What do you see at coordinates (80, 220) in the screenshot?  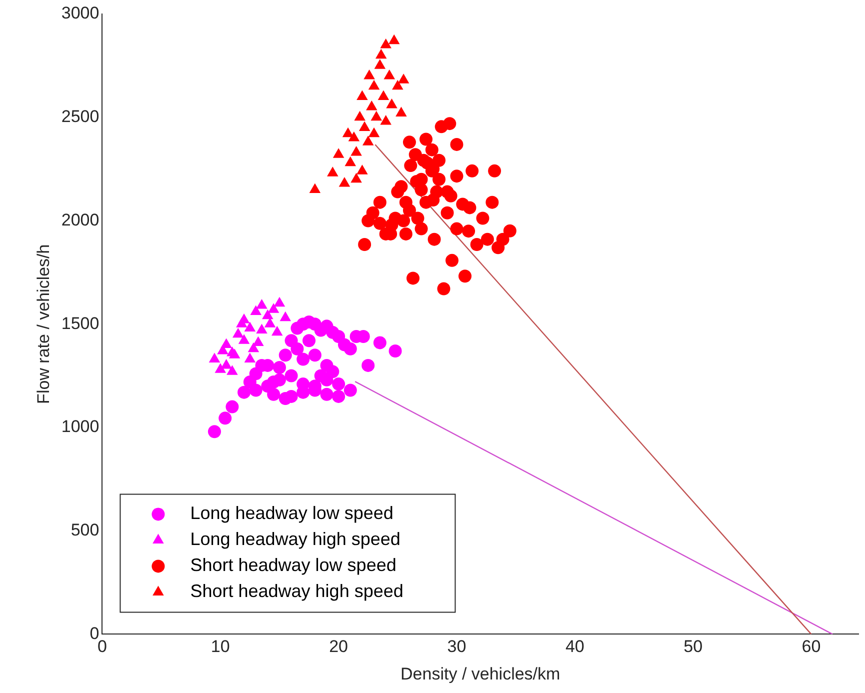 I see `y-tick-label: 2000` at bounding box center [80, 220].